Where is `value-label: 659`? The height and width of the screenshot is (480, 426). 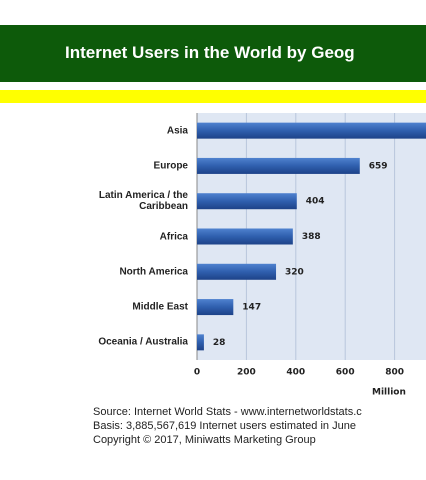
value-label: 659 is located at coordinates (378, 166).